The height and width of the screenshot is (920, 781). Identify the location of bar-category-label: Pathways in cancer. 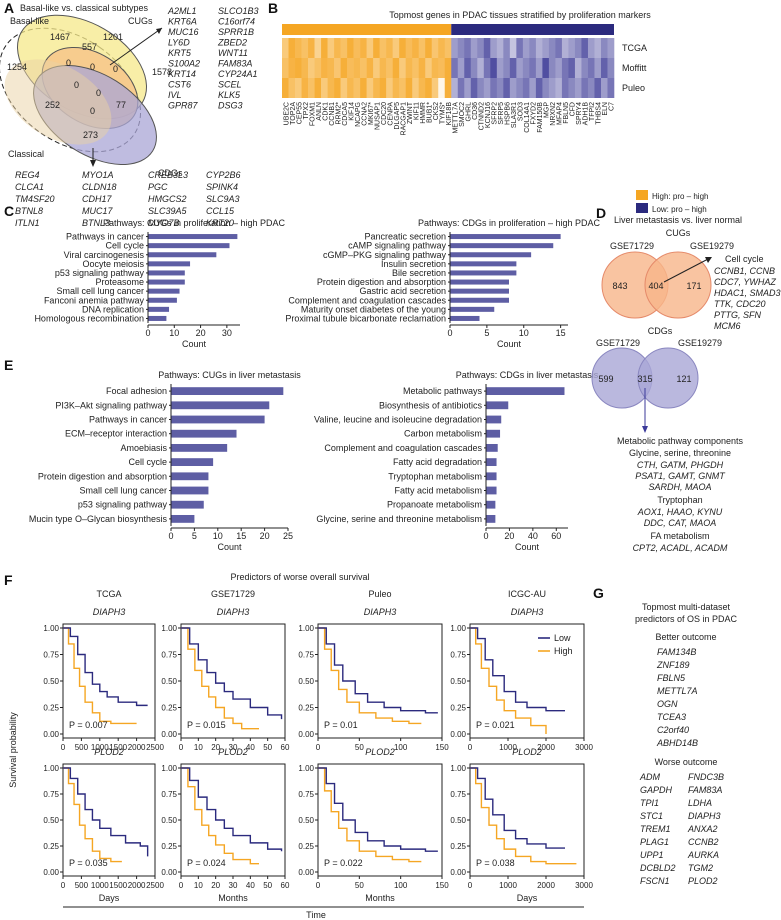
(128, 420).